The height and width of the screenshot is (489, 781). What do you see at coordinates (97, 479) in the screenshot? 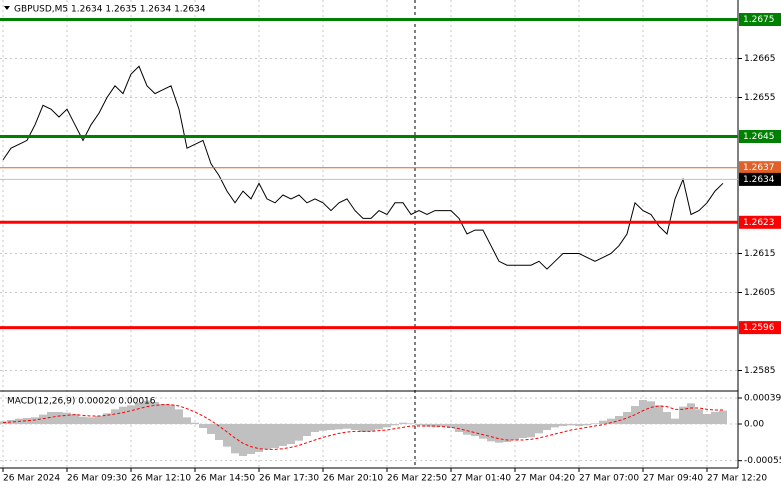
I see `x-tick-label: 26 Mar 09:30` at bounding box center [97, 479].